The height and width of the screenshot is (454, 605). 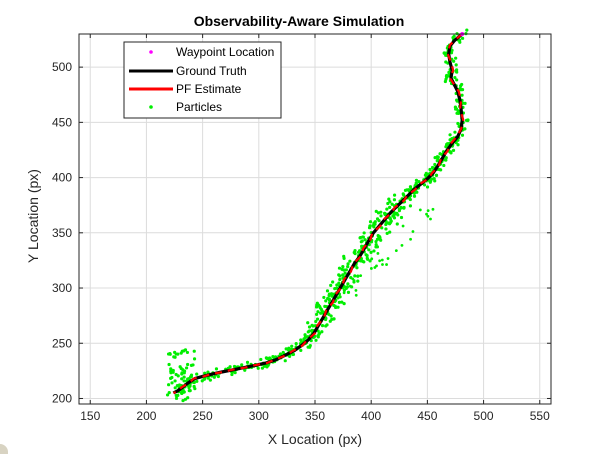 I want to click on y-tick-label: 250, so click(x=62, y=343).